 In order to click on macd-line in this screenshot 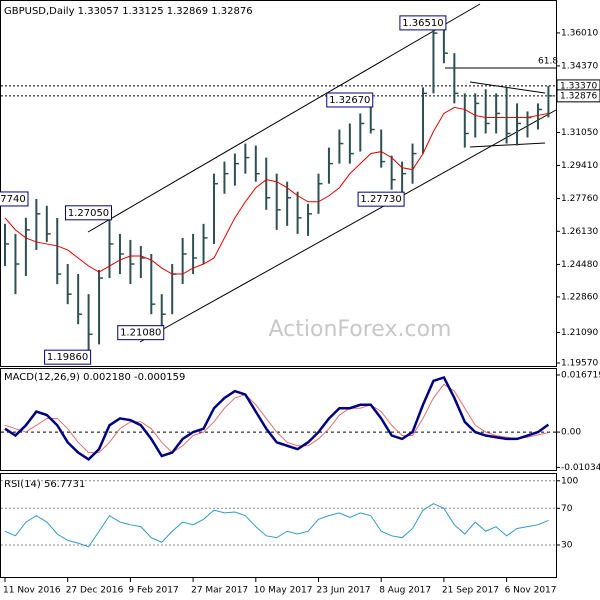, I will do `click(277, 418)`.